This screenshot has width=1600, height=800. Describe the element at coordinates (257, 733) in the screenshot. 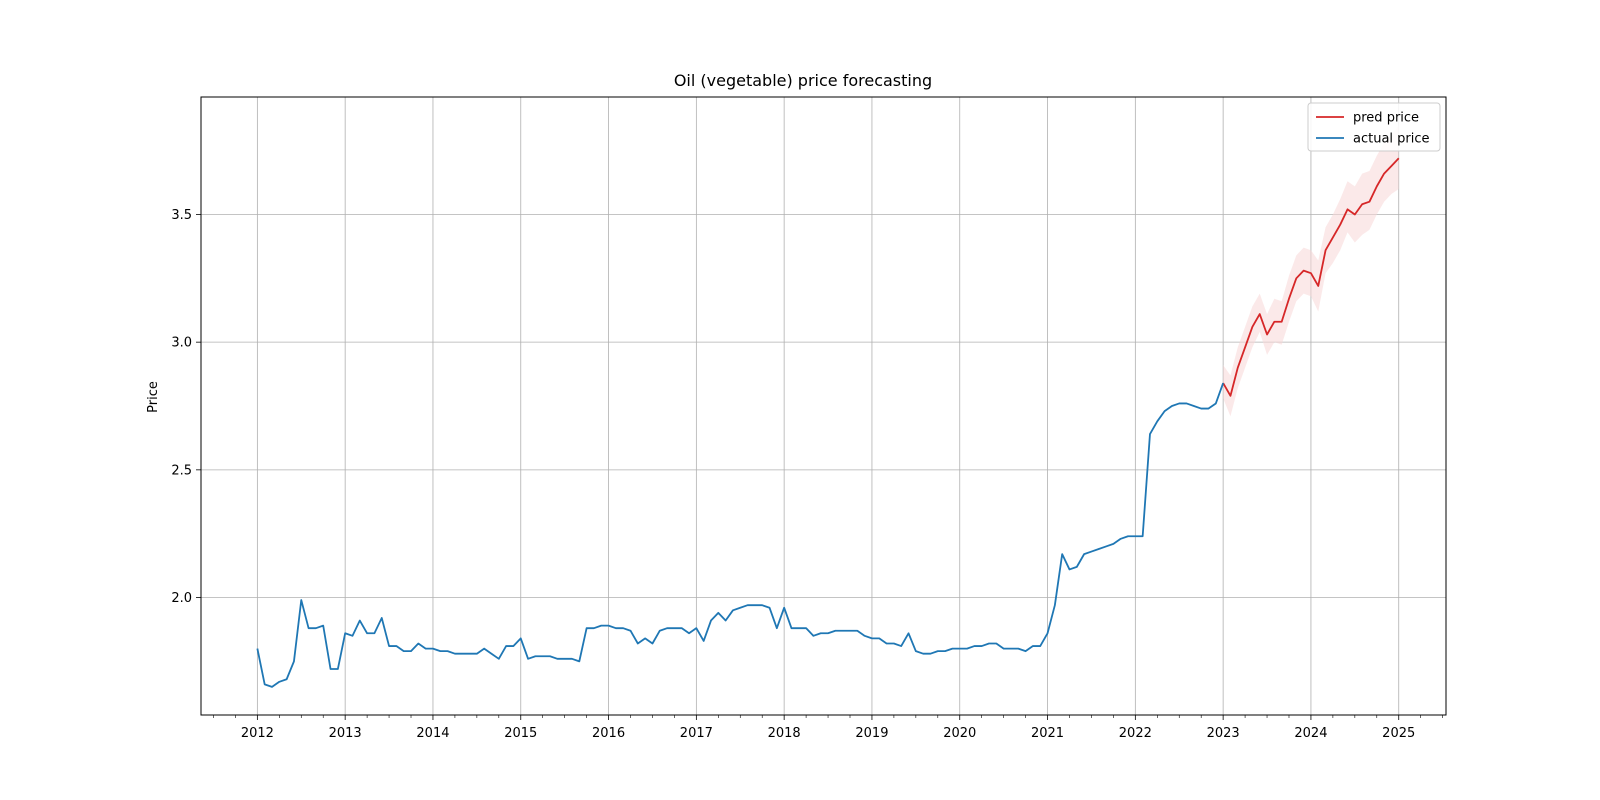

I see `x-tick-label: 2012` at that location.